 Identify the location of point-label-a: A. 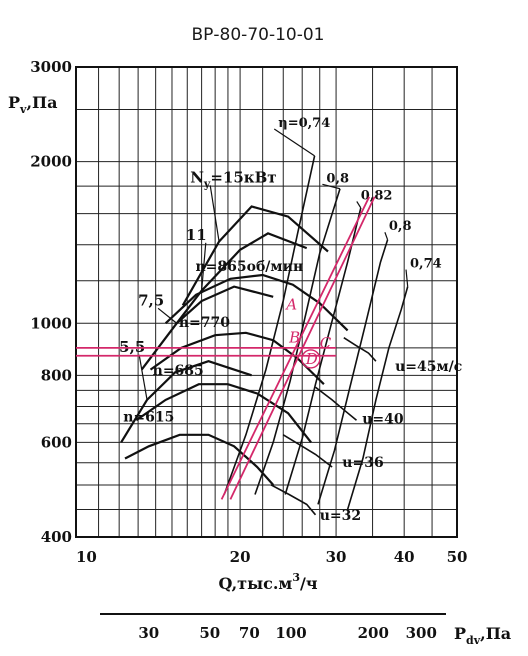
(290, 305).